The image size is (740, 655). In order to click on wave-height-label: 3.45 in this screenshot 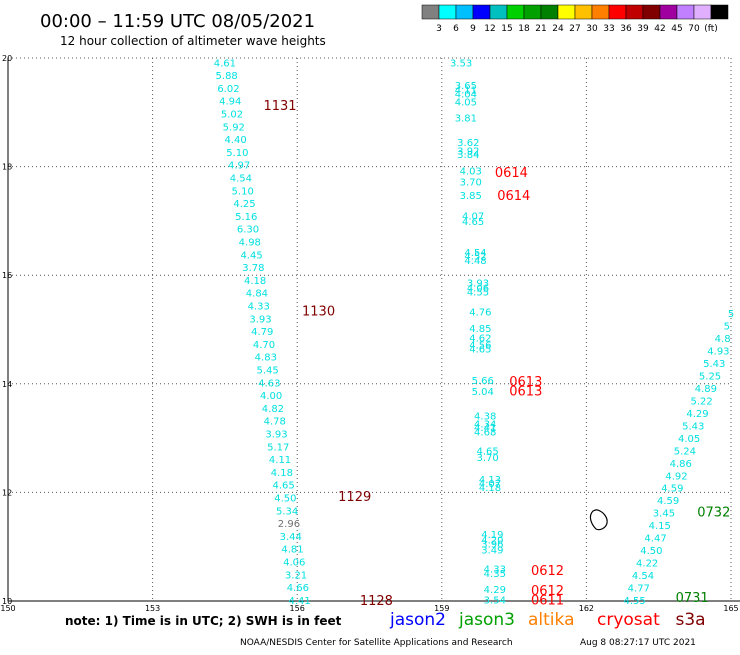, I will do `click(664, 514)`.